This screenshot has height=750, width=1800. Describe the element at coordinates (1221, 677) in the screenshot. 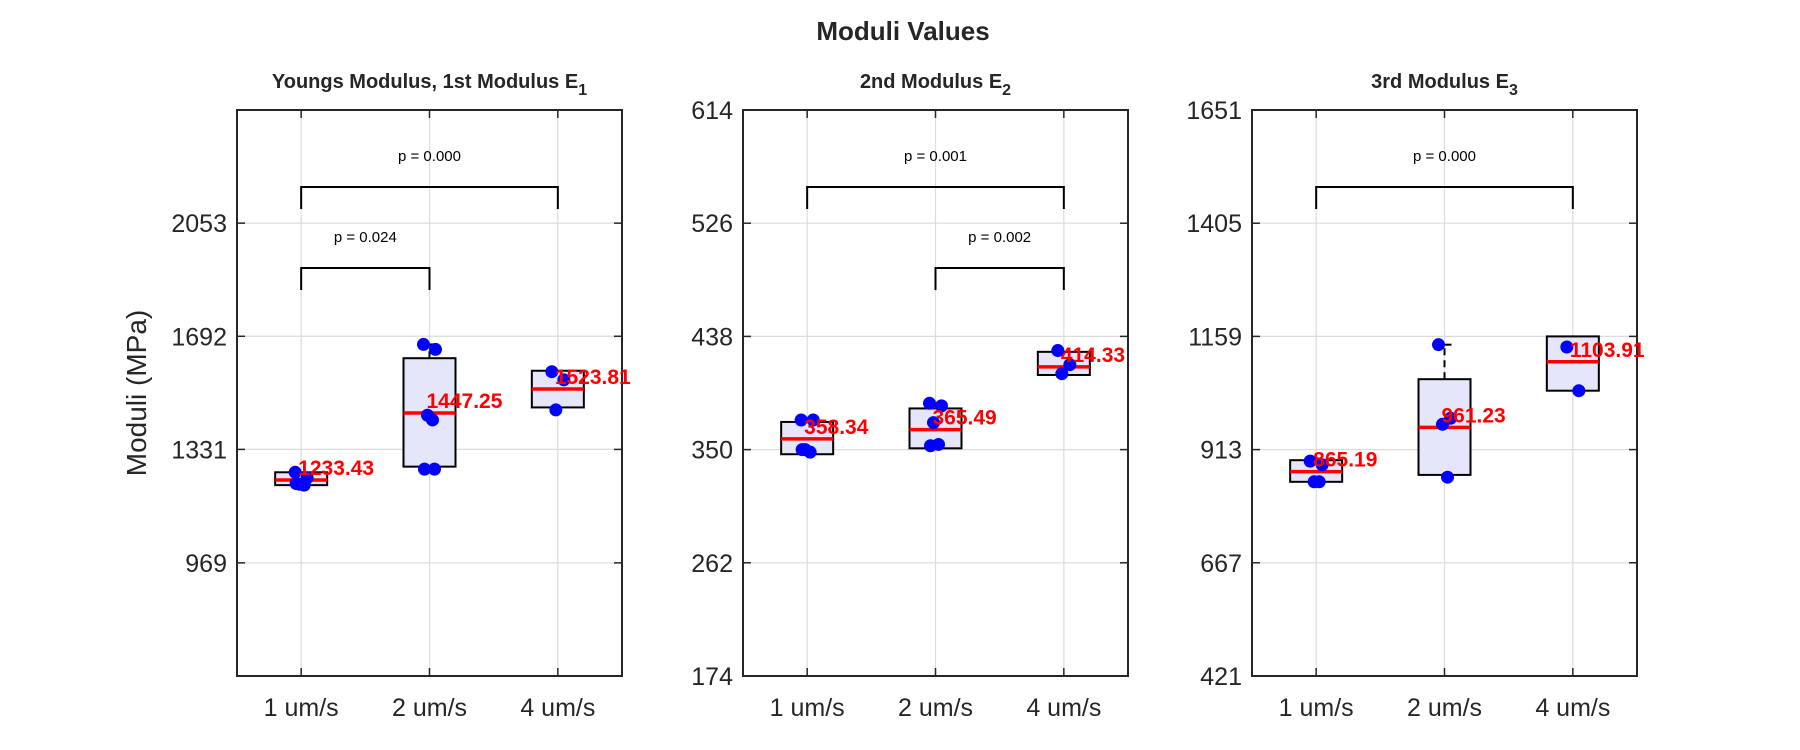

I see `y-tick-label: 421` at that location.